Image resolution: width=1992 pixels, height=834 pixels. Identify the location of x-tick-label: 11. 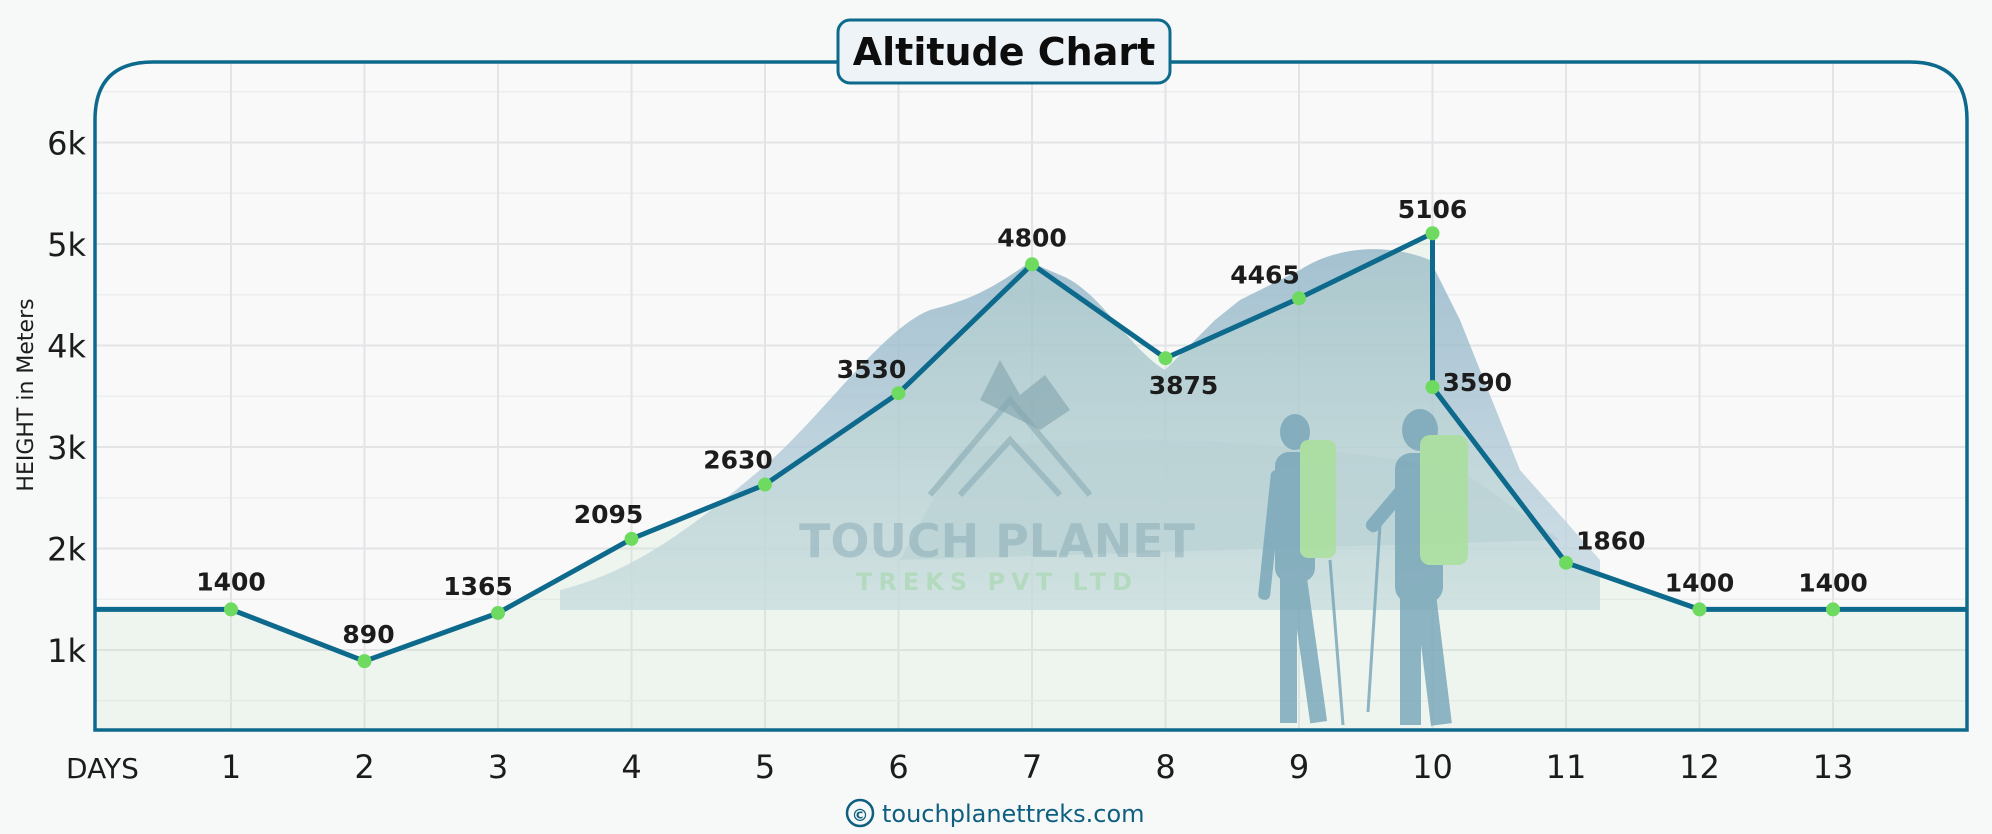
(1566, 767).